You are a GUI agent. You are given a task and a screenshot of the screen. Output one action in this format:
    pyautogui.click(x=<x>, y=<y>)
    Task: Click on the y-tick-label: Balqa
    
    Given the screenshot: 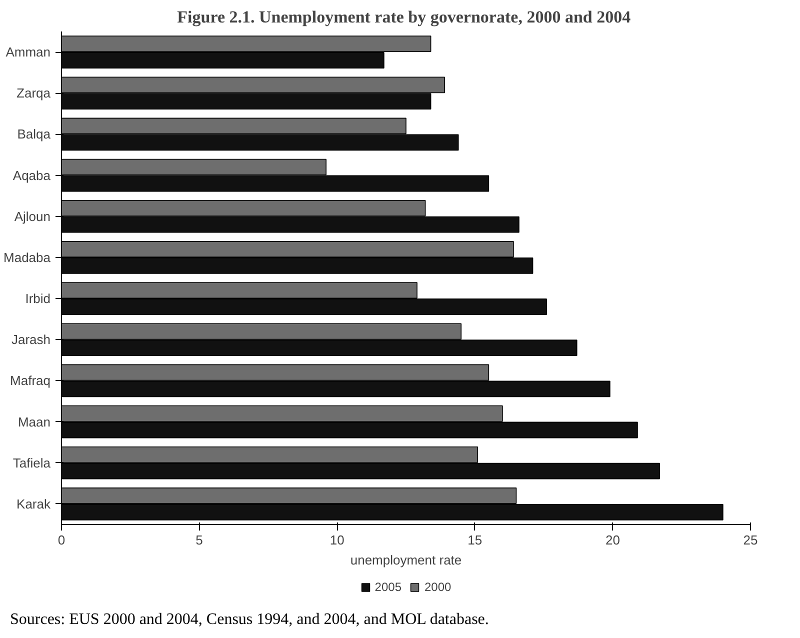 What is the action you would take?
    pyautogui.click(x=34, y=134)
    